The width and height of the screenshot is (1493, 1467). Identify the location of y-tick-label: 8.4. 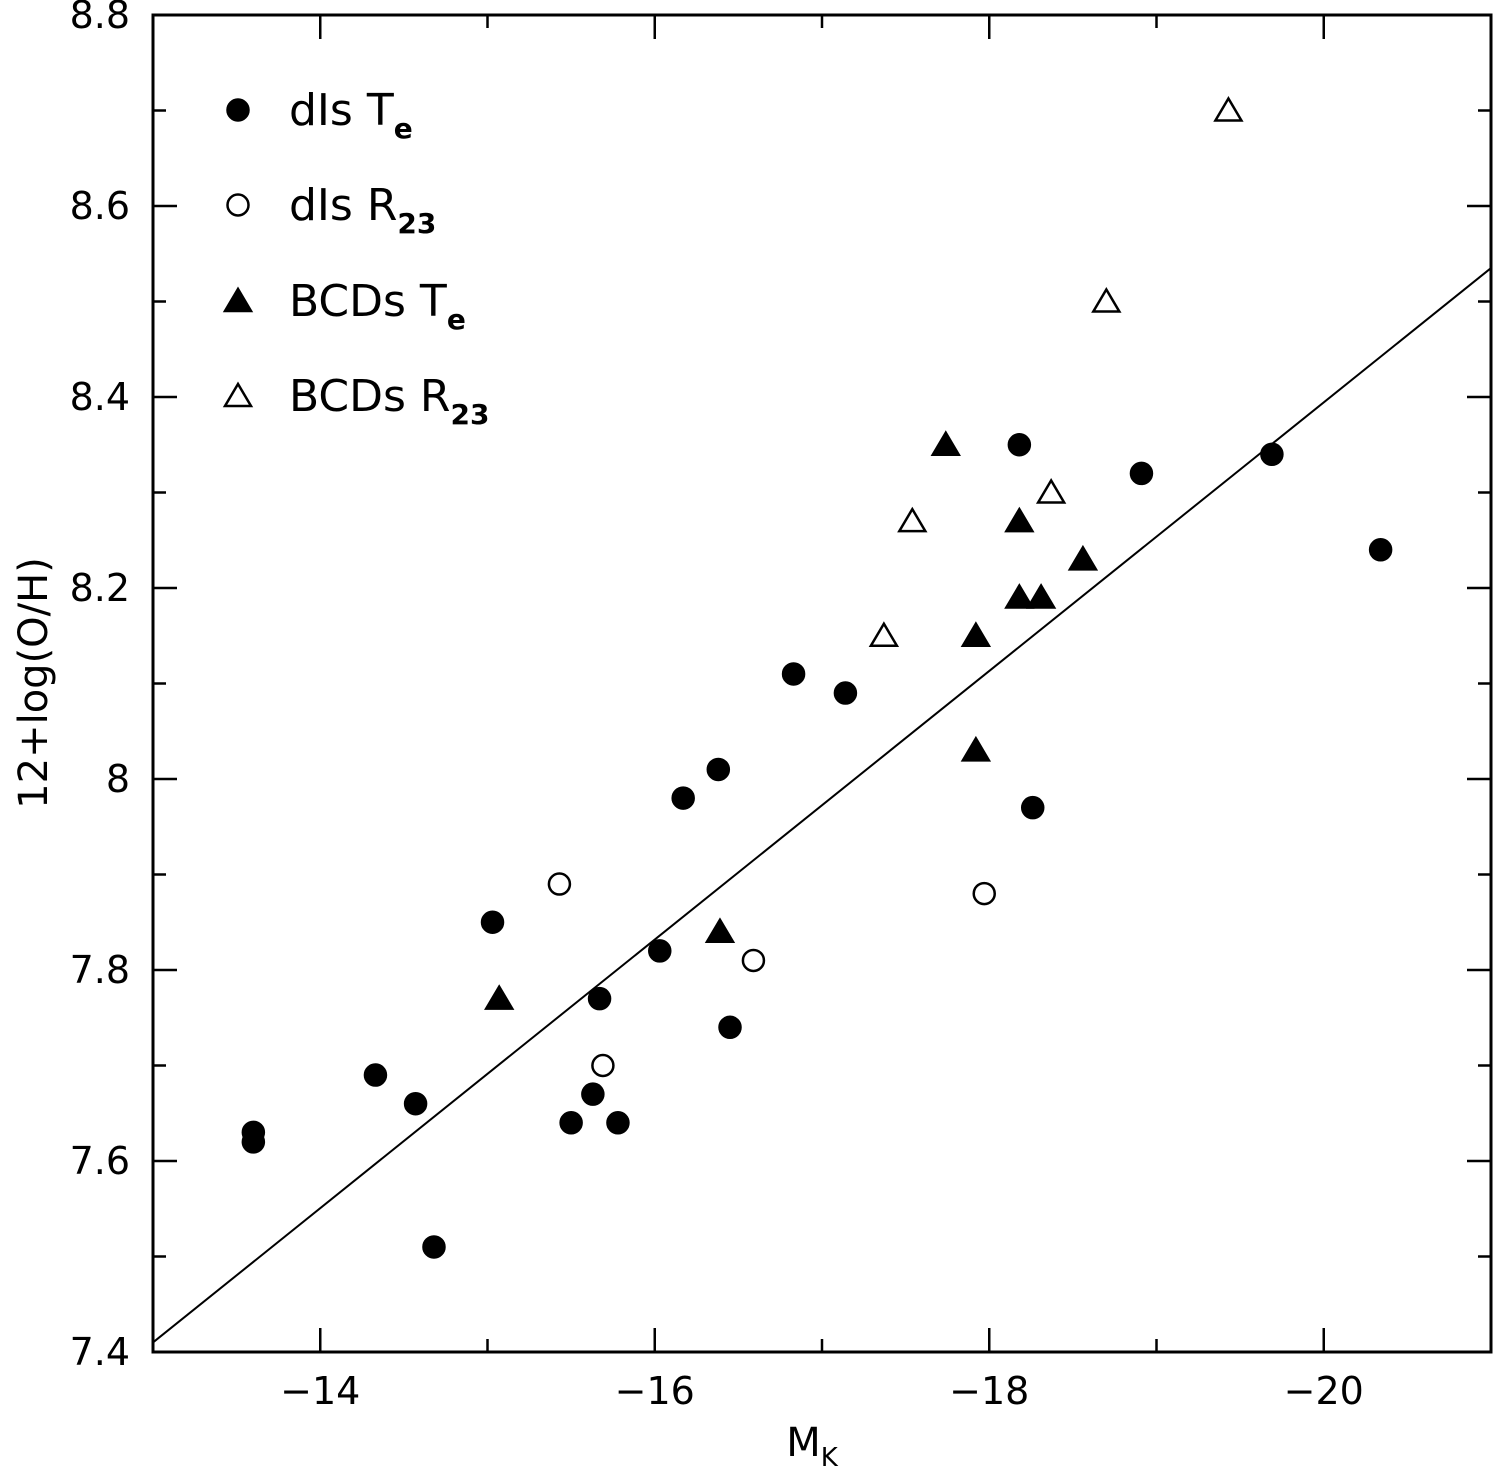
(100, 397).